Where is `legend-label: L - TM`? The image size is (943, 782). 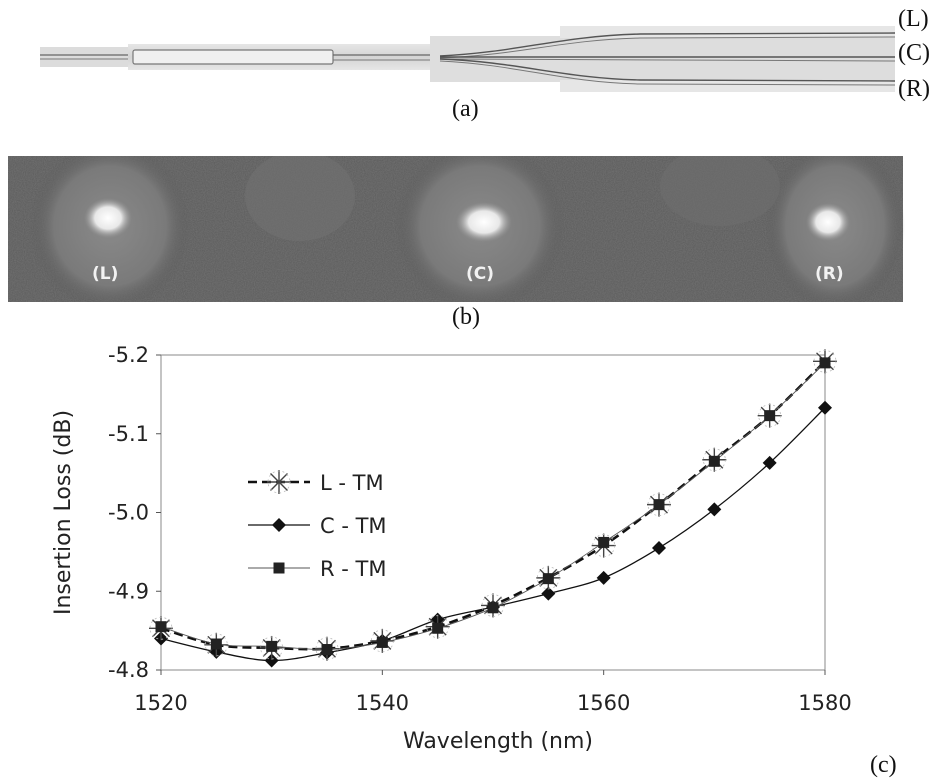 legend-label: L - TM is located at coordinates (352, 483).